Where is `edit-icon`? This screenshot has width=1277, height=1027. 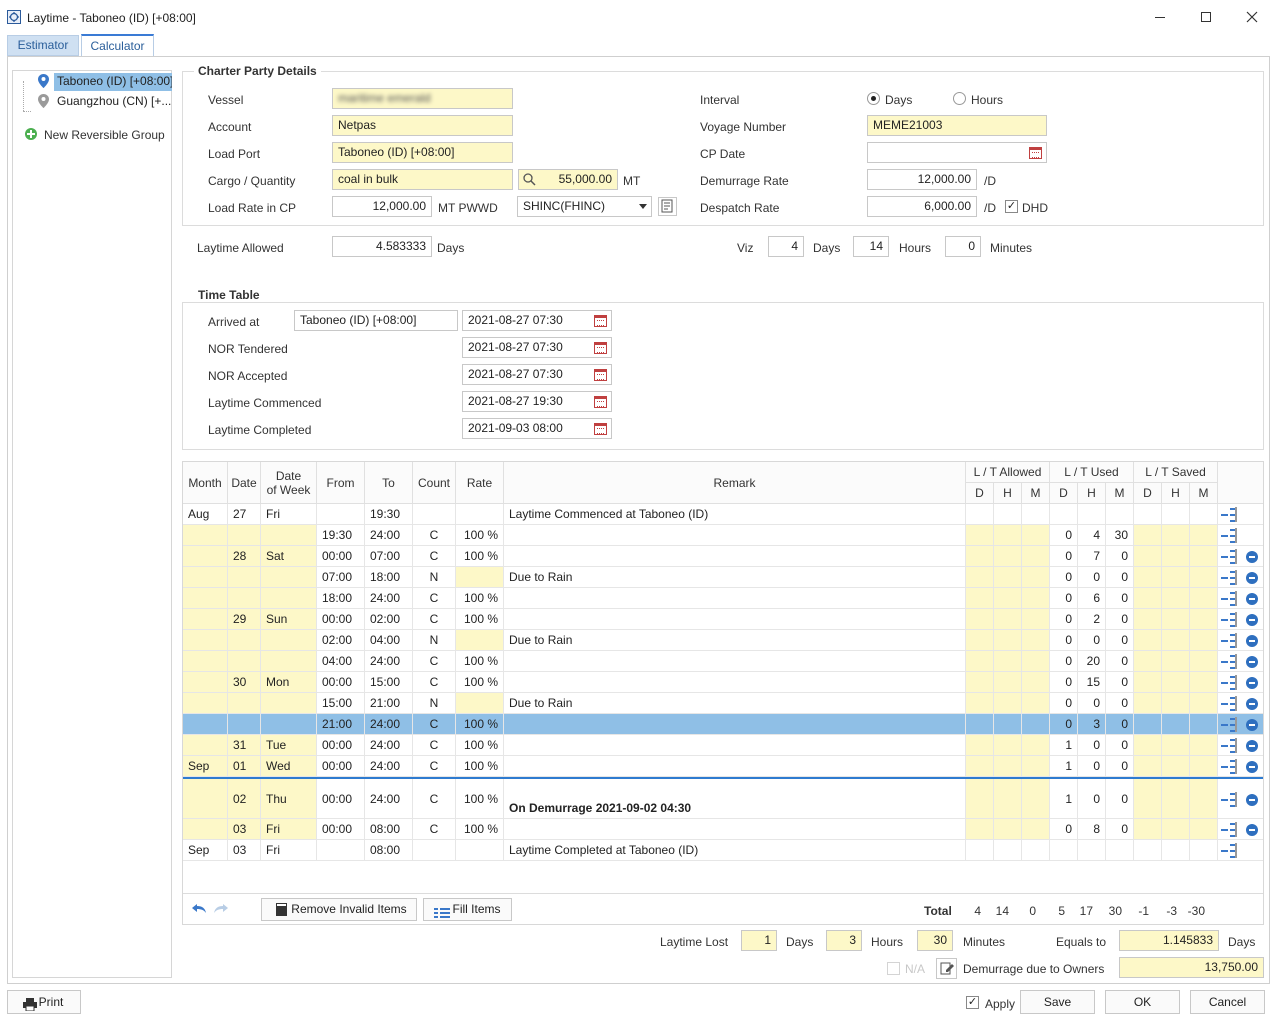
edit-icon is located at coordinates (946, 968).